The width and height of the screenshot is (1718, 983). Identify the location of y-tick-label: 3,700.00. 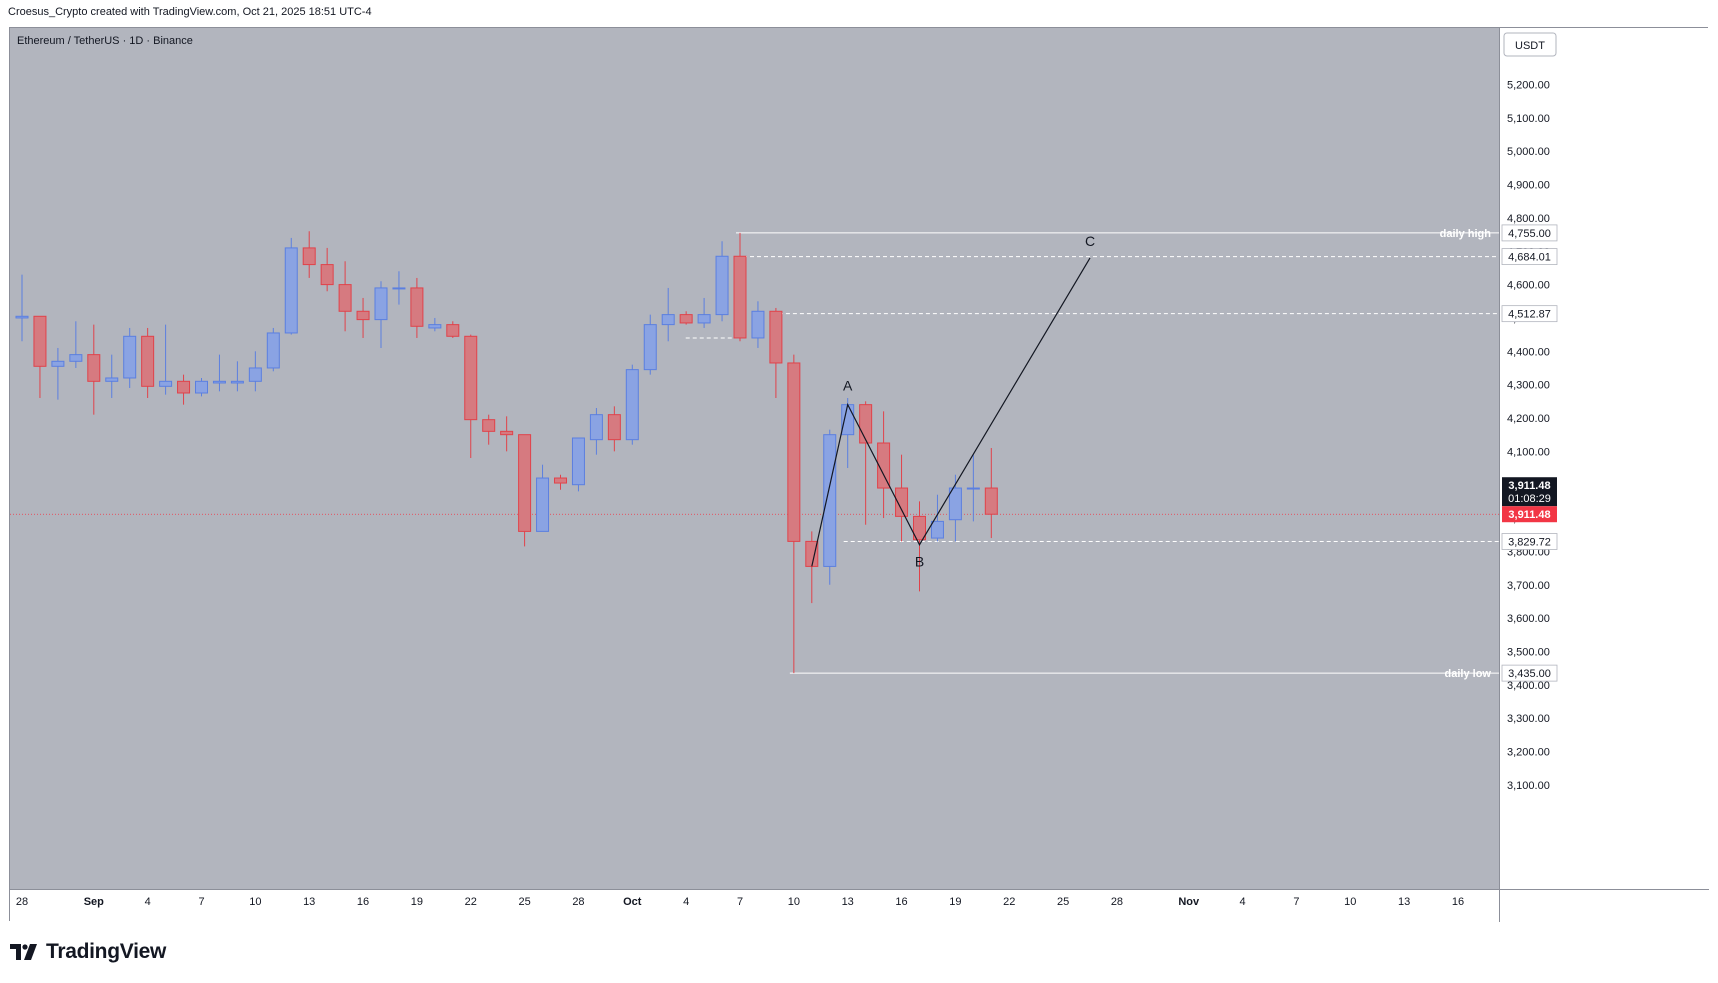
(1528, 586).